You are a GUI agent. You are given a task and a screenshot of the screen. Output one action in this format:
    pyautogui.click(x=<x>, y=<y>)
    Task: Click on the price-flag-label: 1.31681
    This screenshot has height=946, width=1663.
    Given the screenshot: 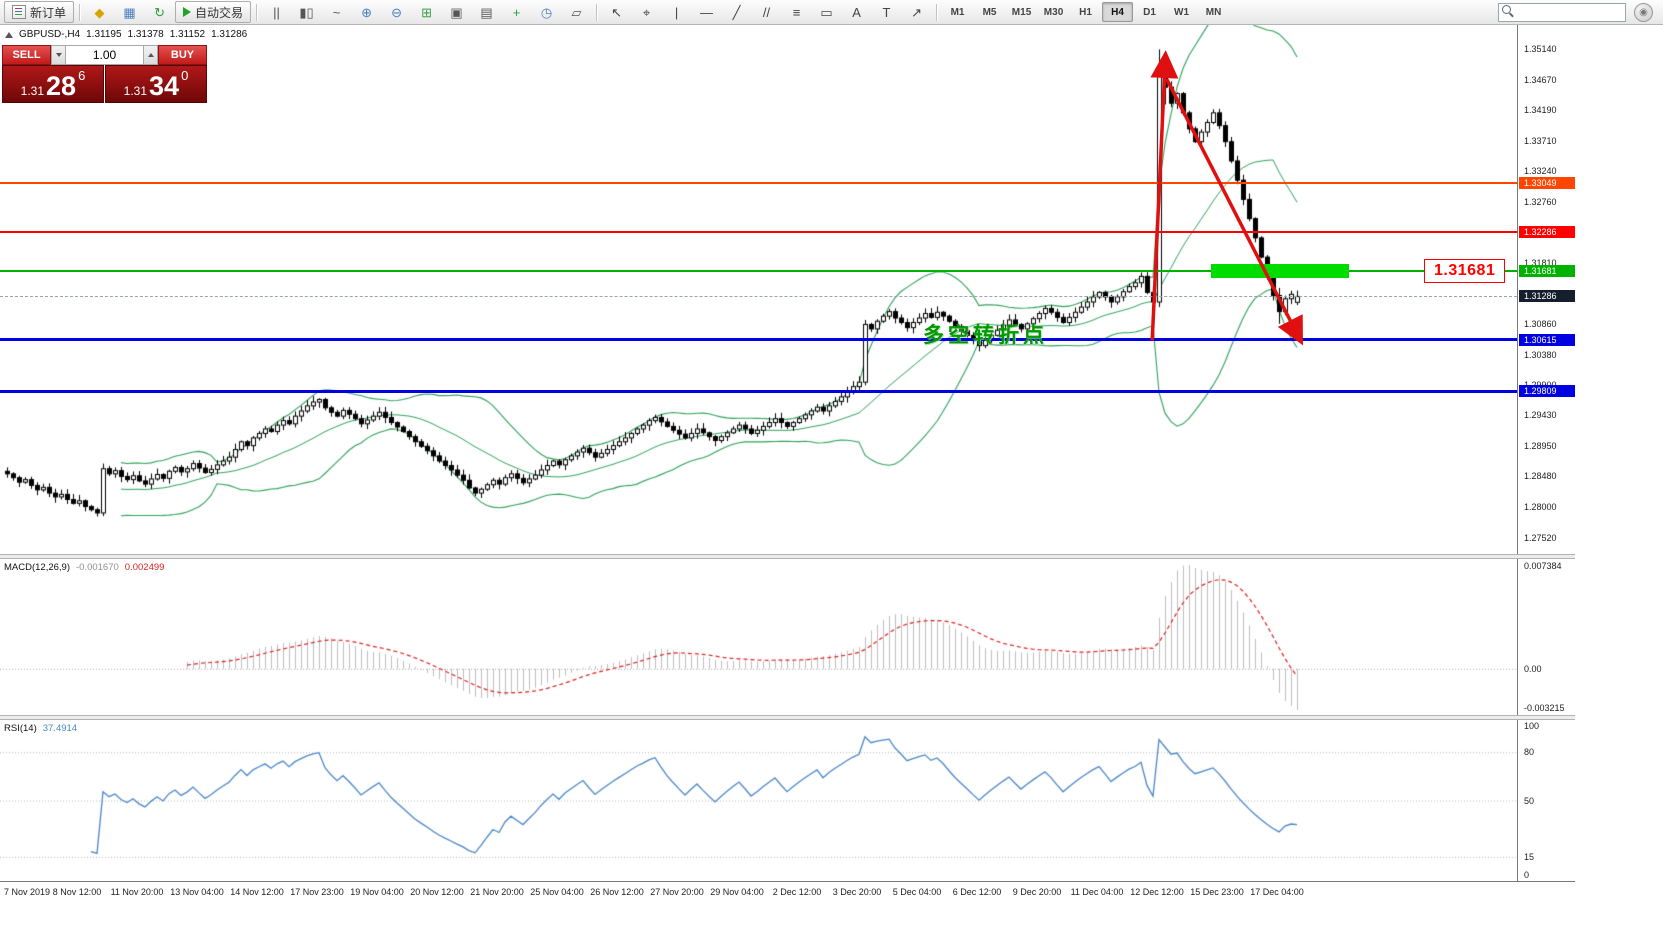 What is the action you would take?
    pyautogui.click(x=1465, y=271)
    